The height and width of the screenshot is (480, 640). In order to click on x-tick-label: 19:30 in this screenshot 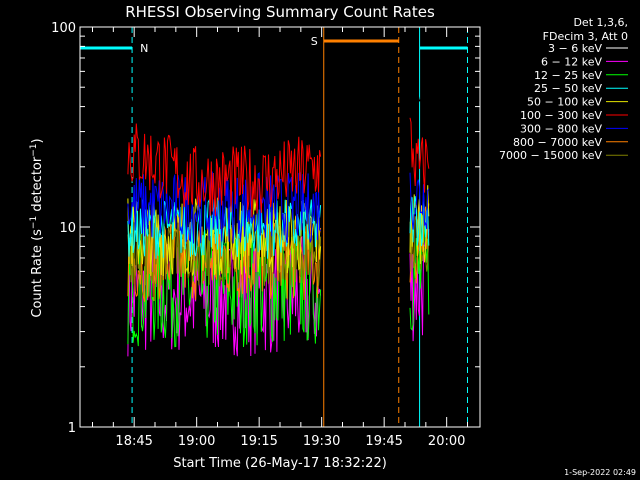, I will do `click(321, 441)`.